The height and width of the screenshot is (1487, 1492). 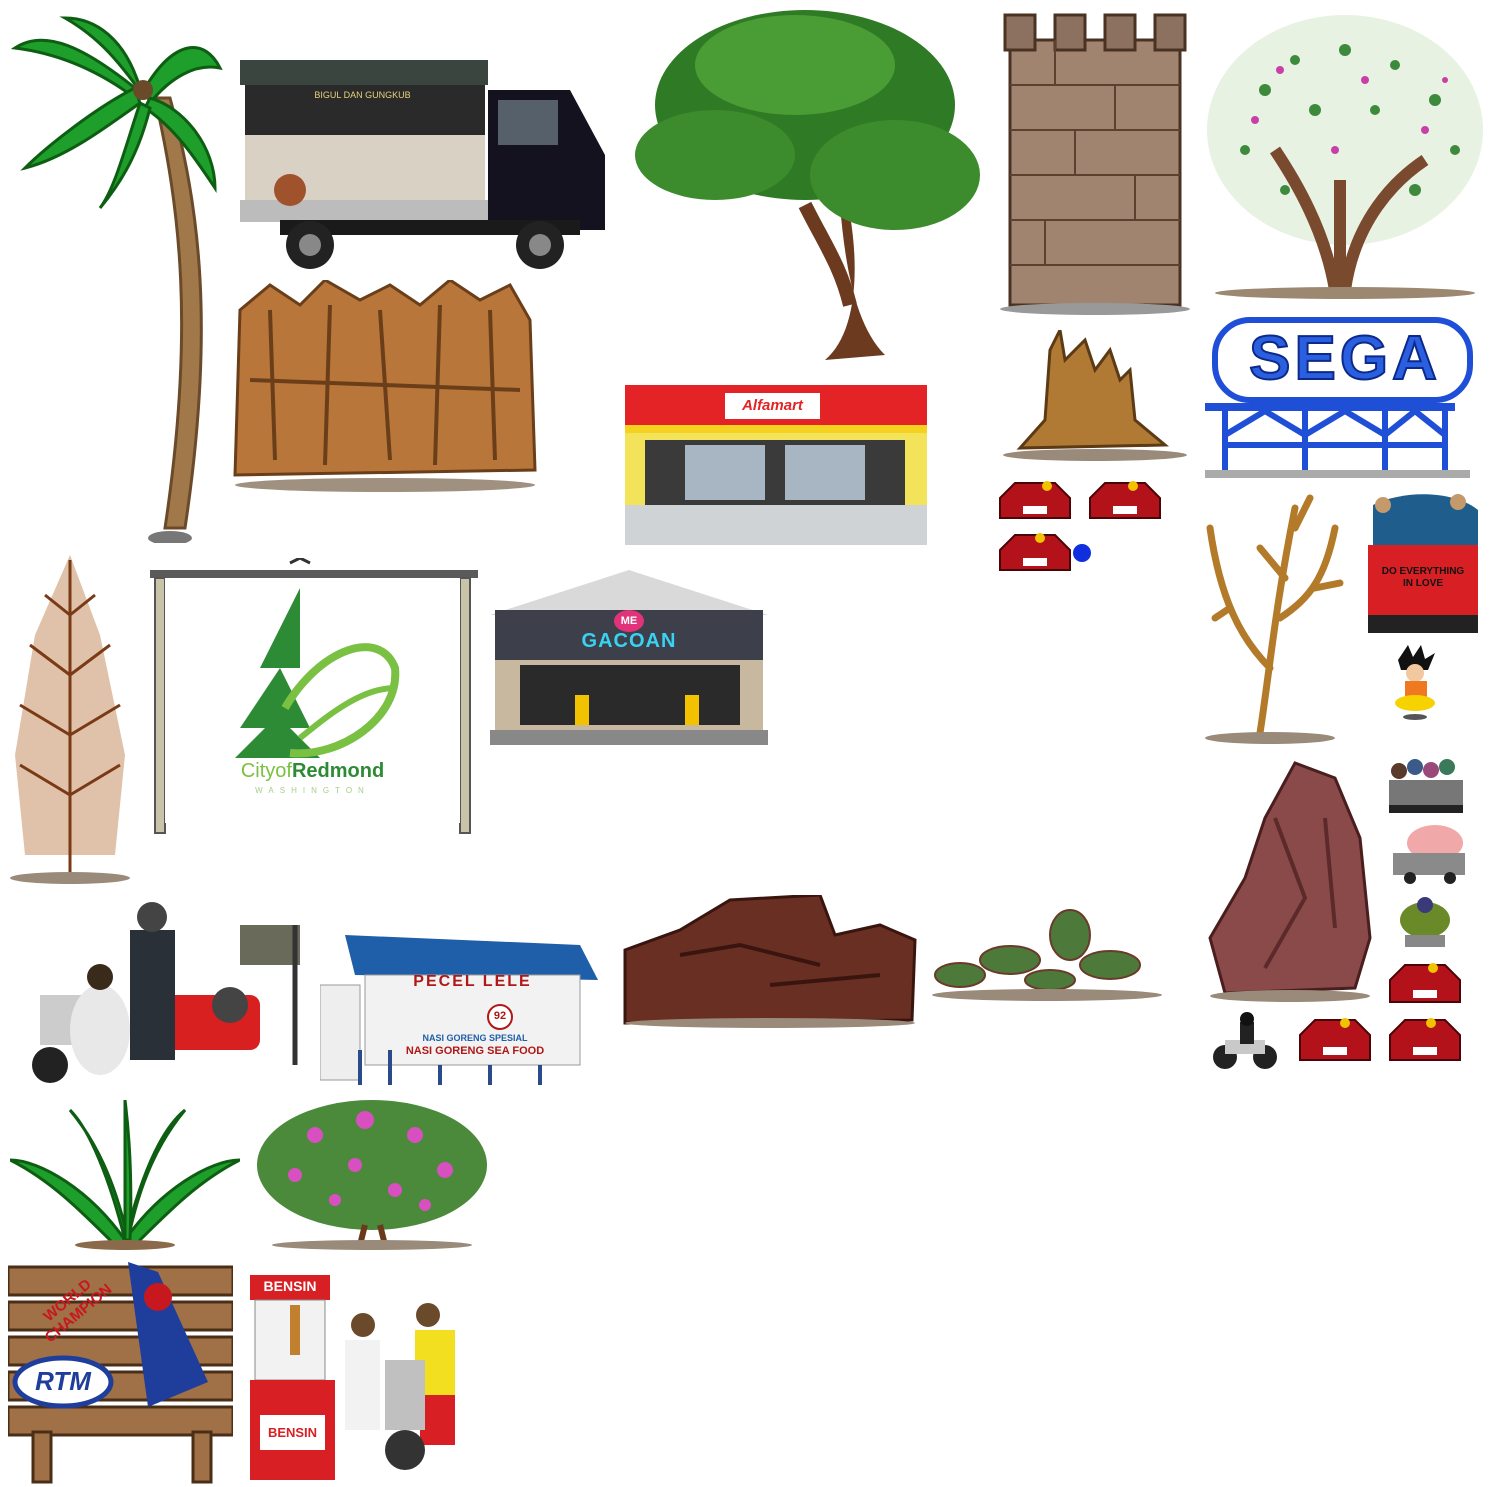 What do you see at coordinates (314, 698) in the screenshot?
I see `city-of-redmond-billboard: CityofRedmond WASHINGTON` at bounding box center [314, 698].